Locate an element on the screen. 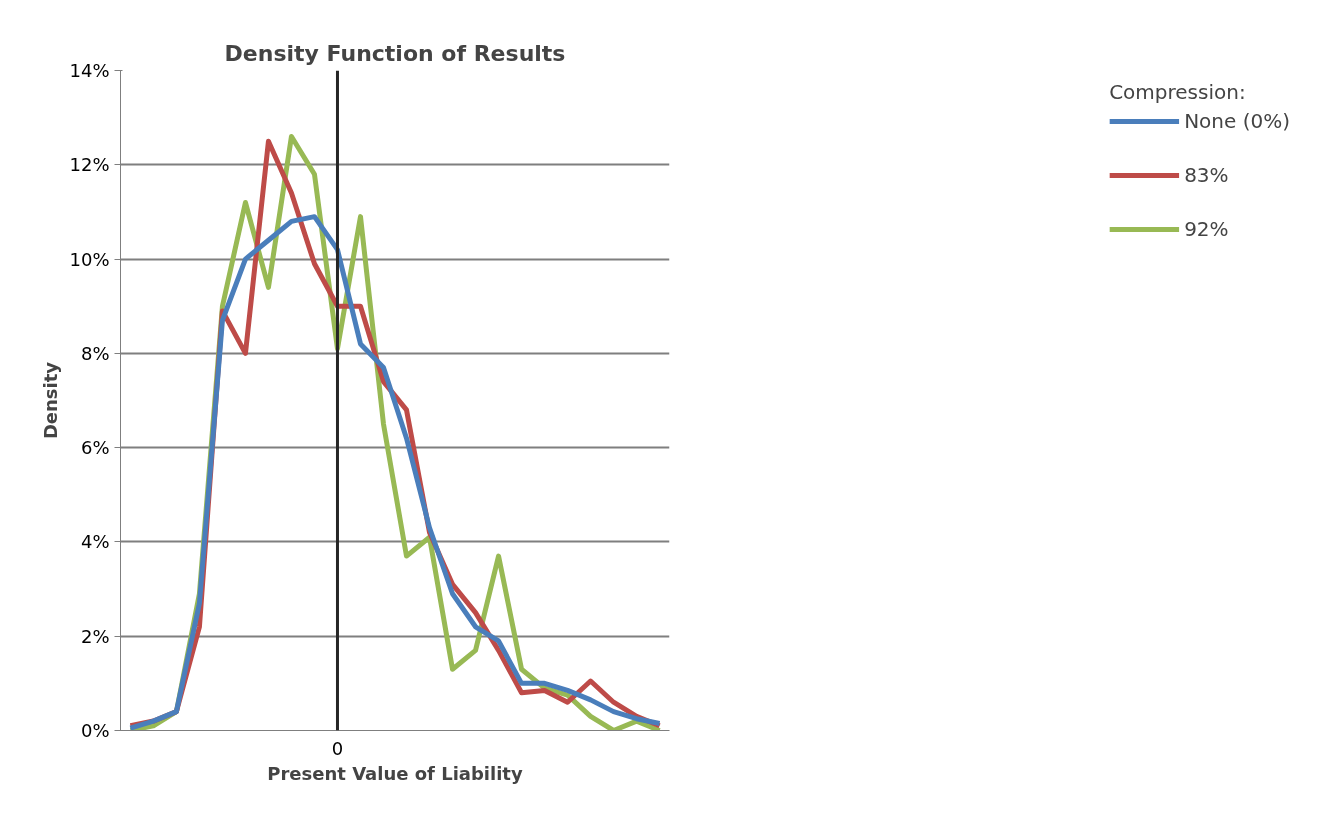 The height and width of the screenshot is (826, 1328). y-tick-label: 10% is located at coordinates (89, 259).